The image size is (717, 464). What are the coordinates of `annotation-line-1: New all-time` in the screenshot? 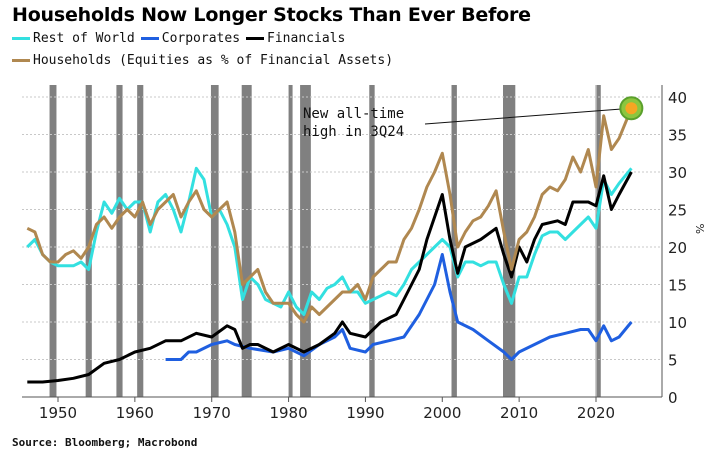 It's located at (353, 114).